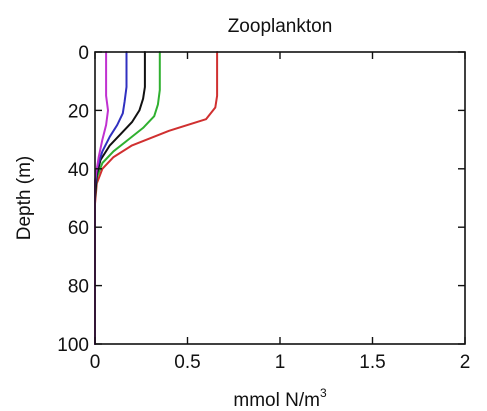  What do you see at coordinates (95, 362) in the screenshot?
I see `x-tick-label: 0` at bounding box center [95, 362].